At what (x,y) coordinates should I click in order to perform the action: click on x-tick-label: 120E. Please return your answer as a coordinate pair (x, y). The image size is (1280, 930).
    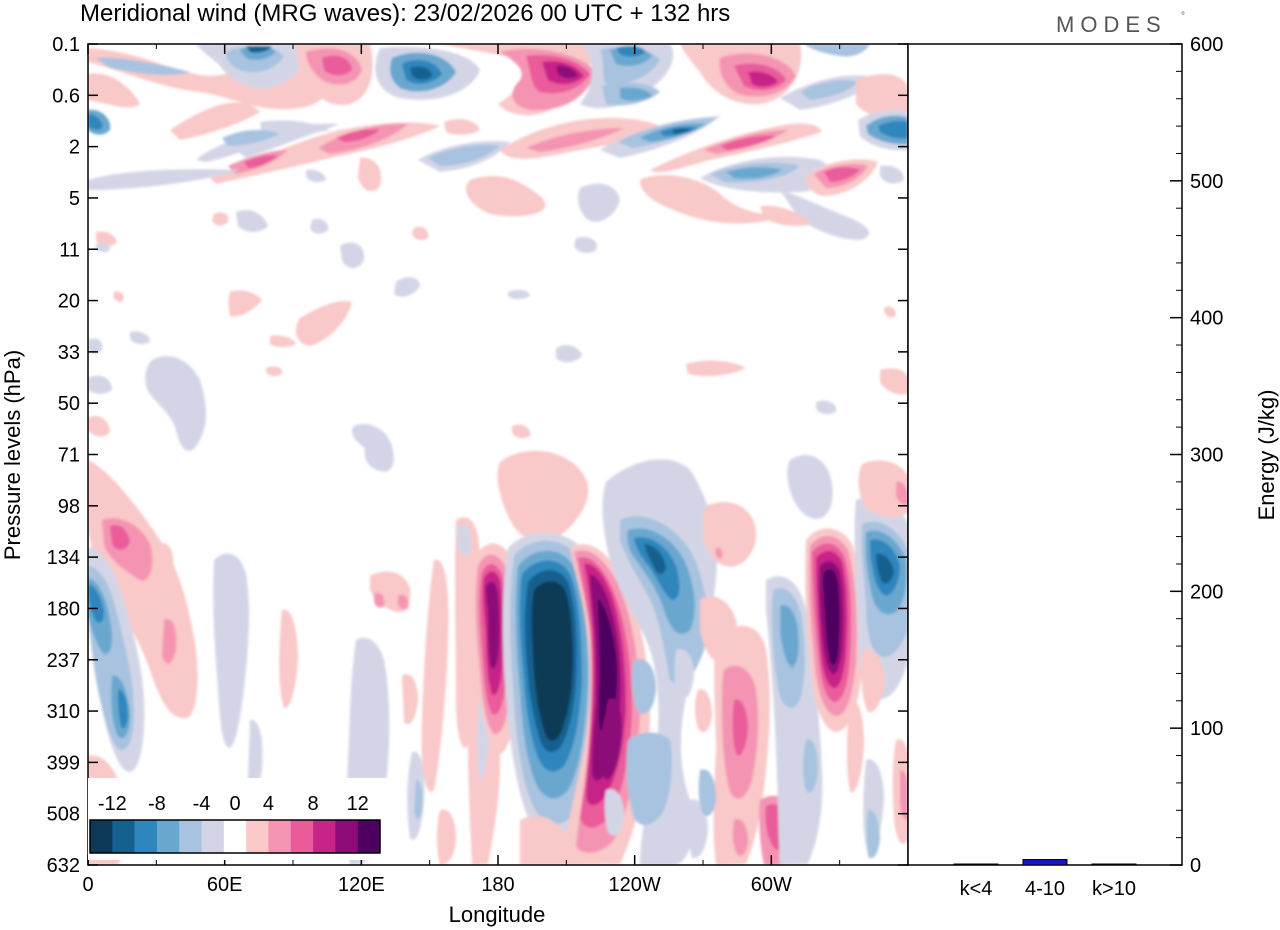
    Looking at the image, I should click on (361, 885).